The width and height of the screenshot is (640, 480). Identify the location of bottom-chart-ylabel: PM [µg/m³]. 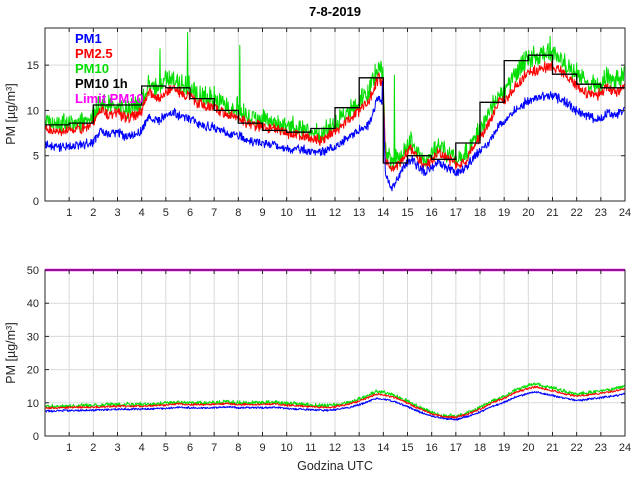
(11, 352).